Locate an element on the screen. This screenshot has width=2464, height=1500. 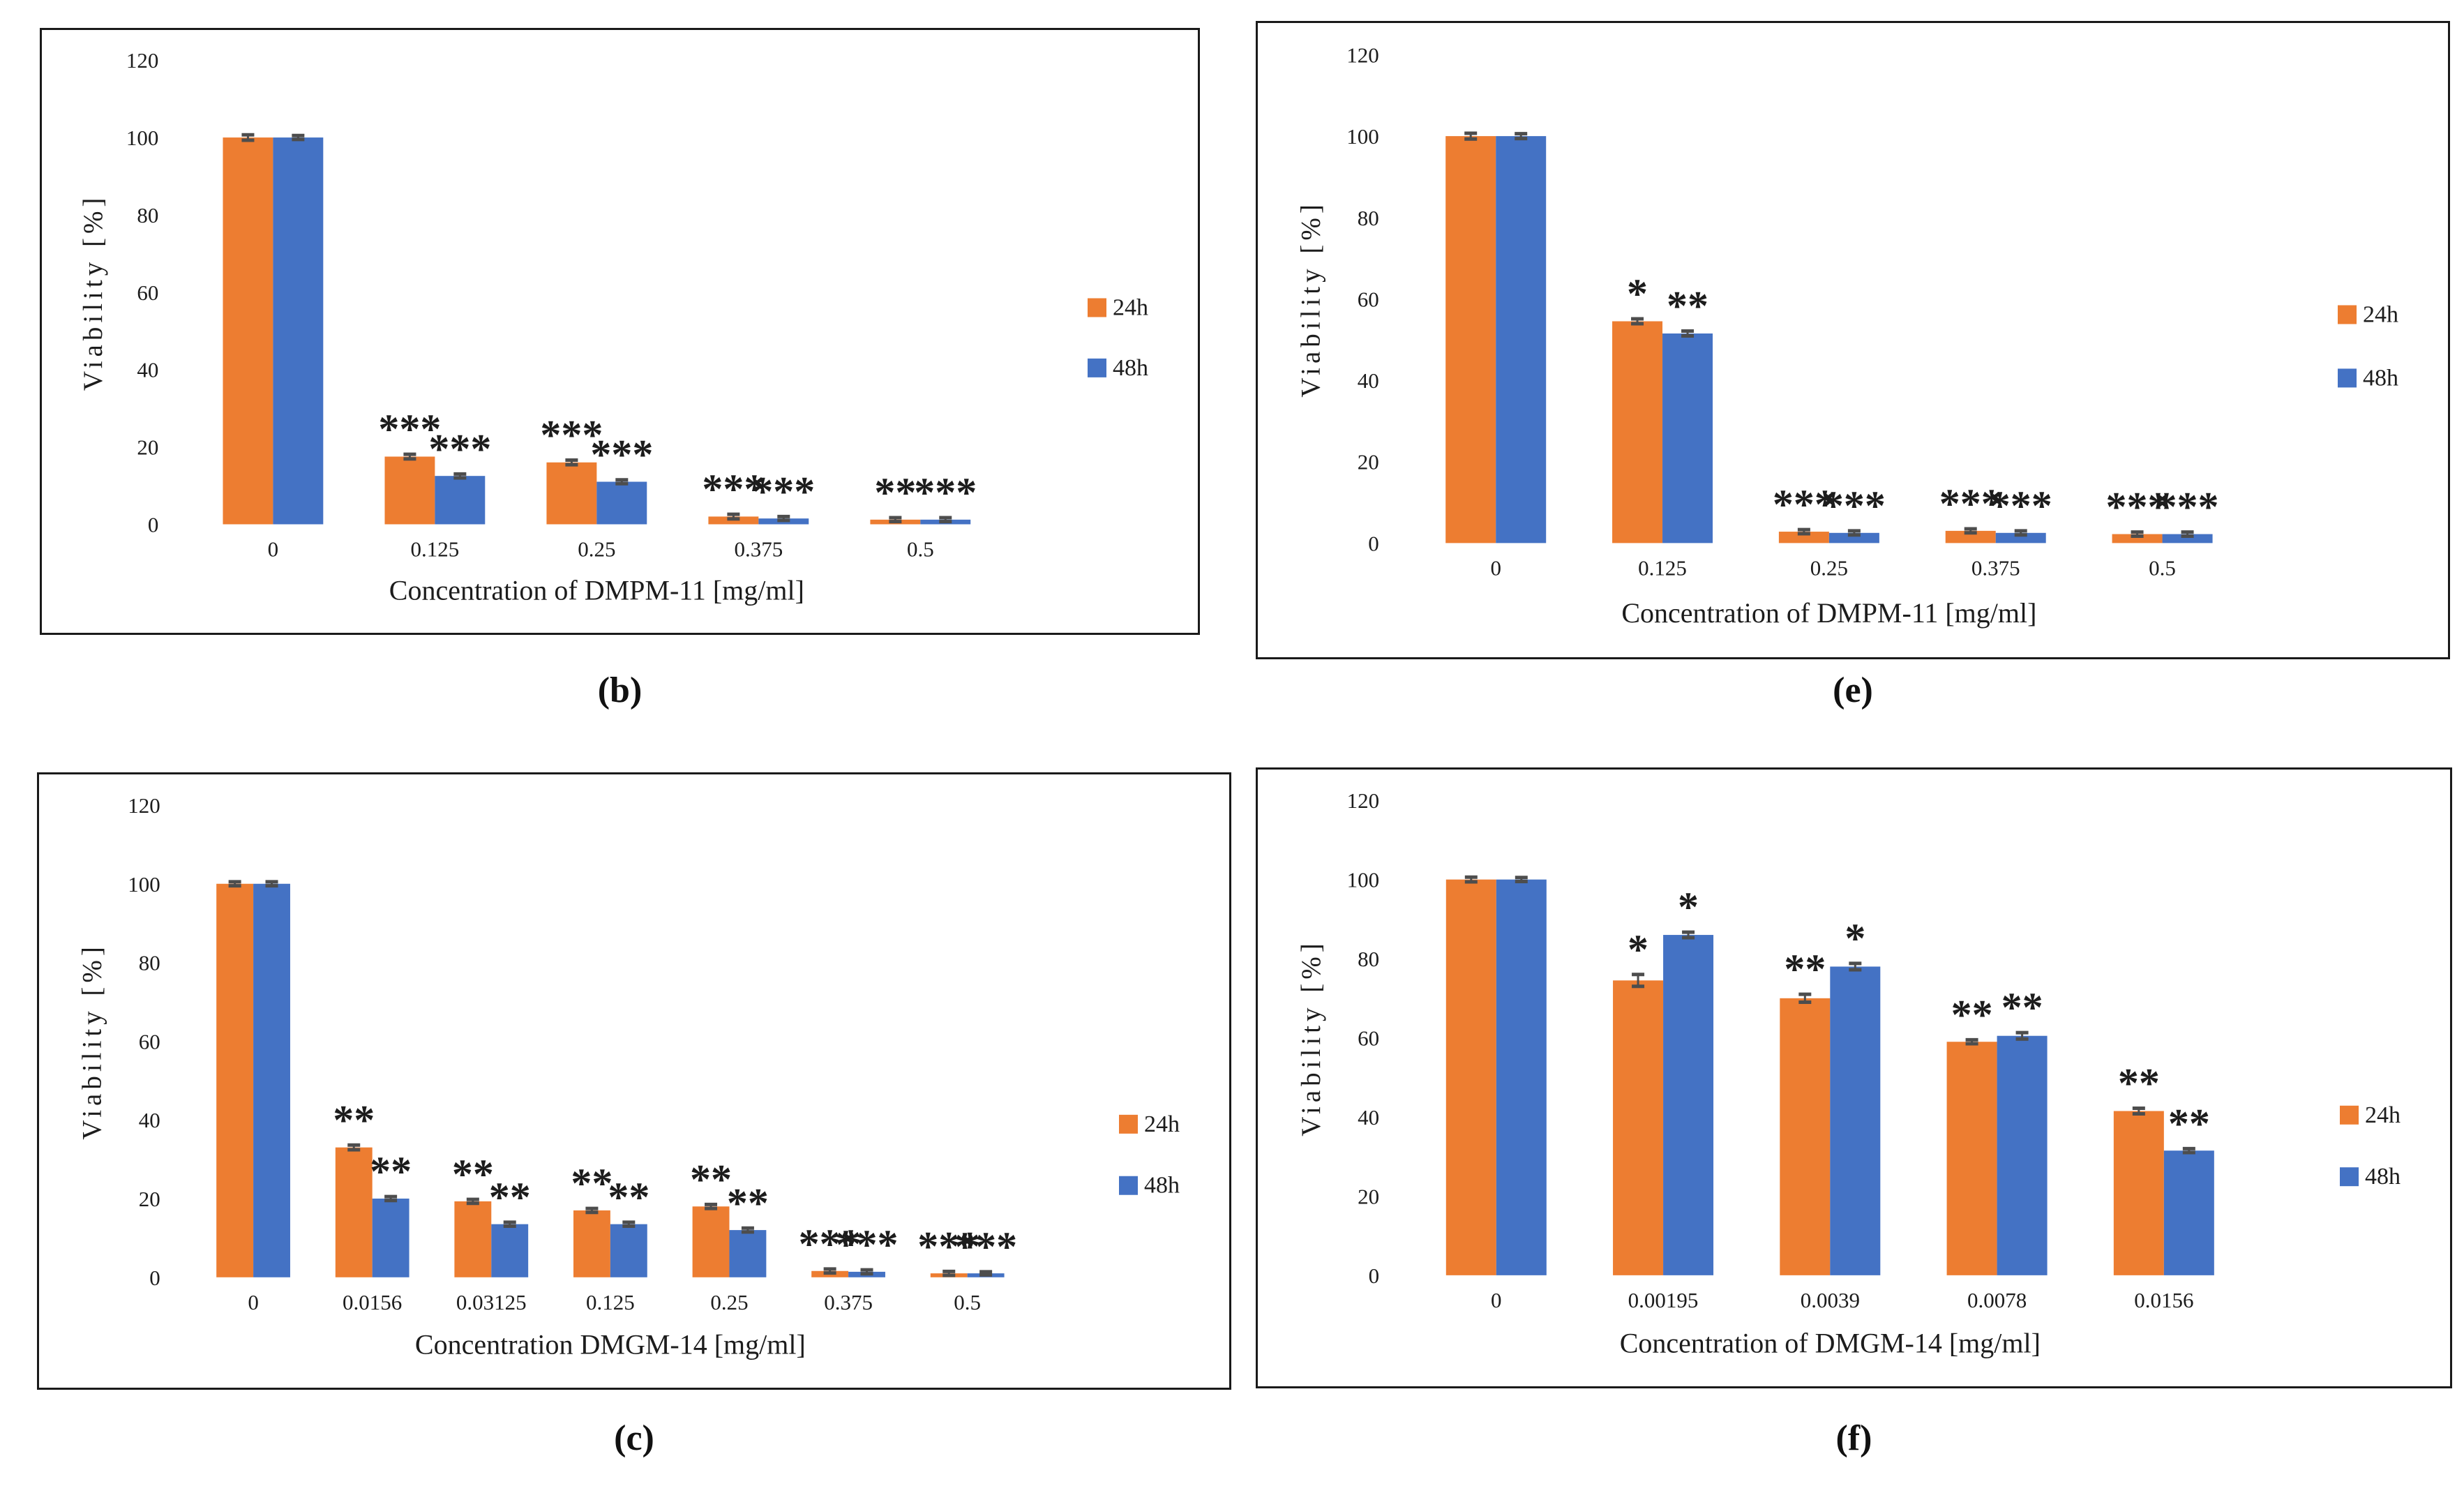
x-tick-label: 0.00195 is located at coordinates (1664, 1300).